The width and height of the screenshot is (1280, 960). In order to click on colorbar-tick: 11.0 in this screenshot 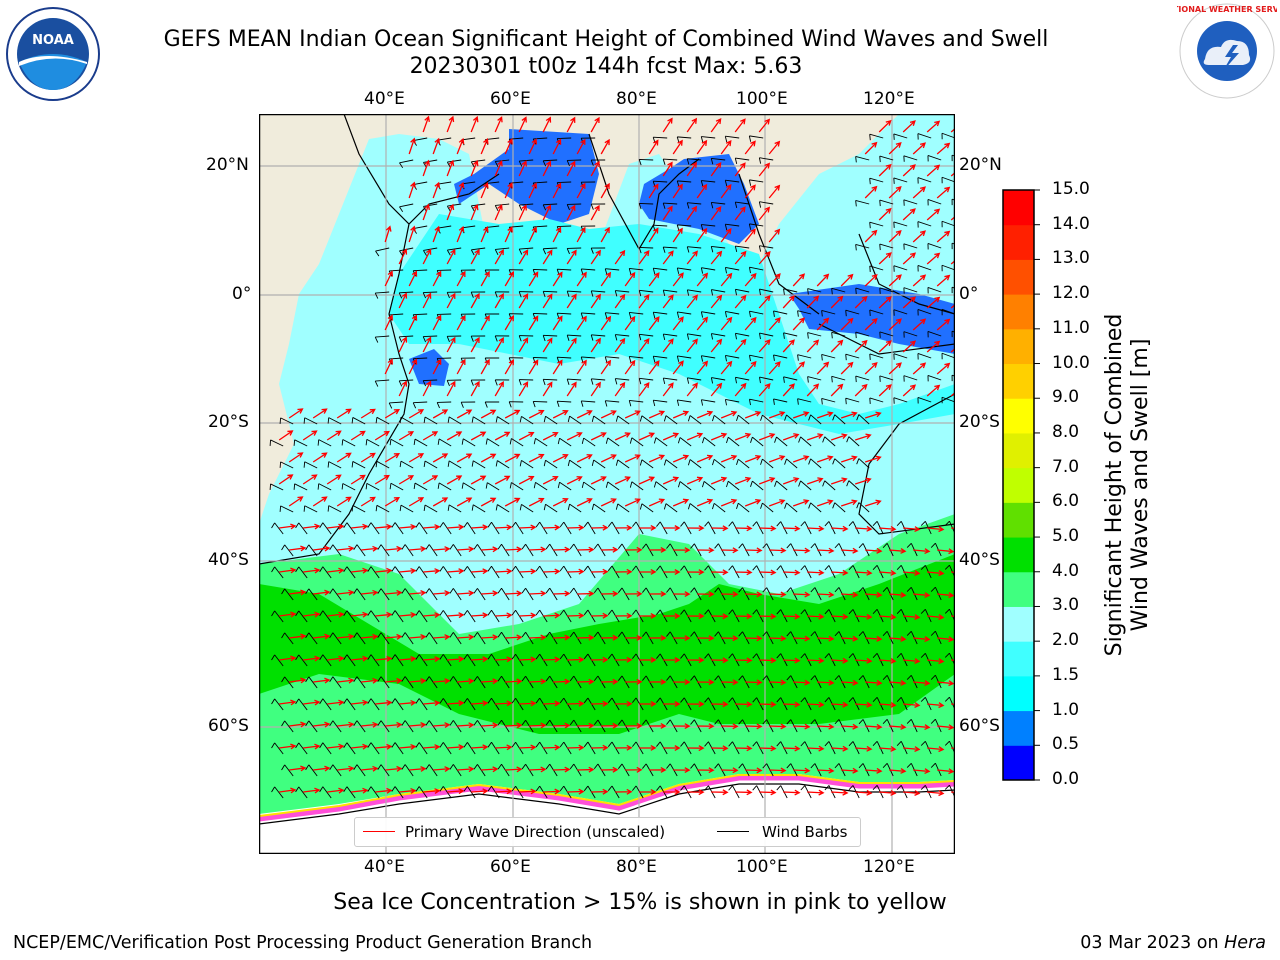, I will do `click(1071, 327)`.